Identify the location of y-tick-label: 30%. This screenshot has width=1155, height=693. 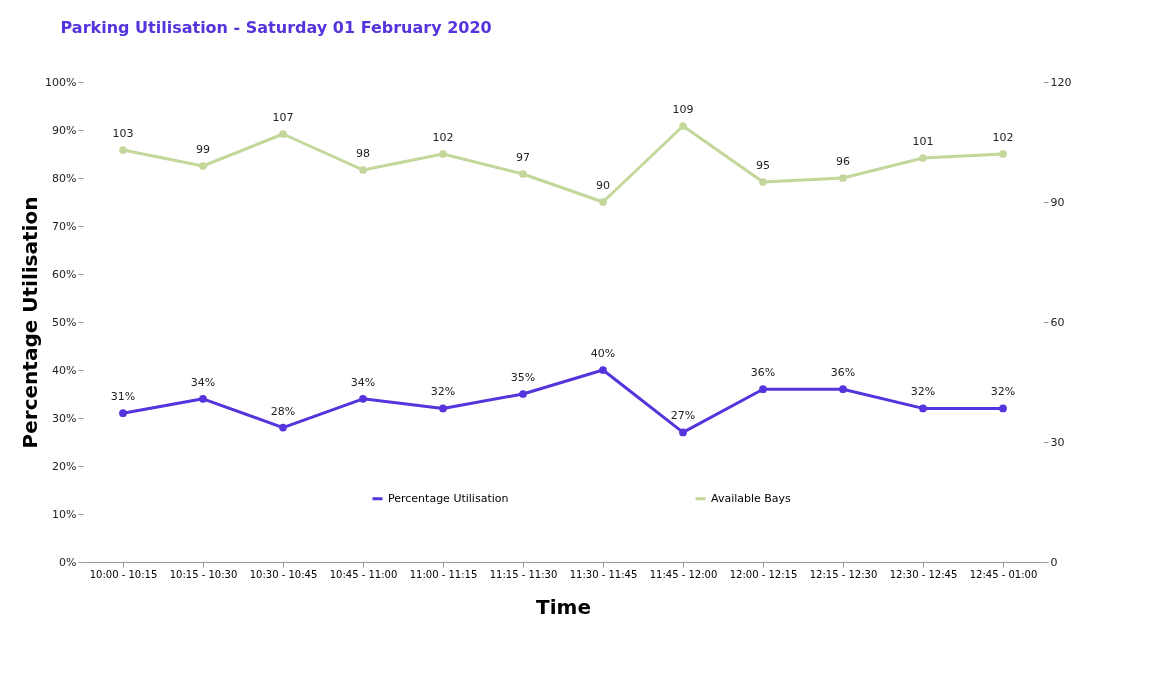
(64, 418).